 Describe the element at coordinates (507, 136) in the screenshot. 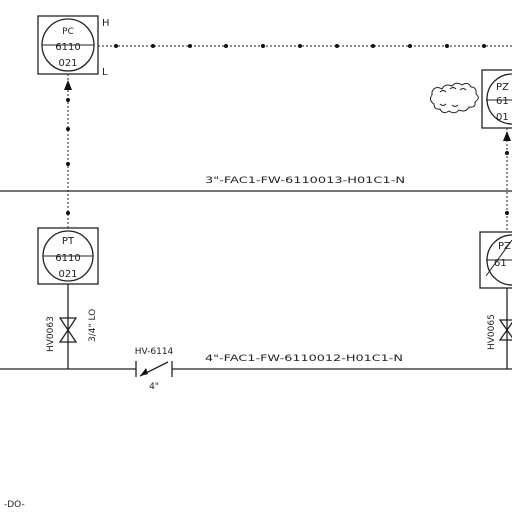

I see `signal-arrow-pz` at that location.